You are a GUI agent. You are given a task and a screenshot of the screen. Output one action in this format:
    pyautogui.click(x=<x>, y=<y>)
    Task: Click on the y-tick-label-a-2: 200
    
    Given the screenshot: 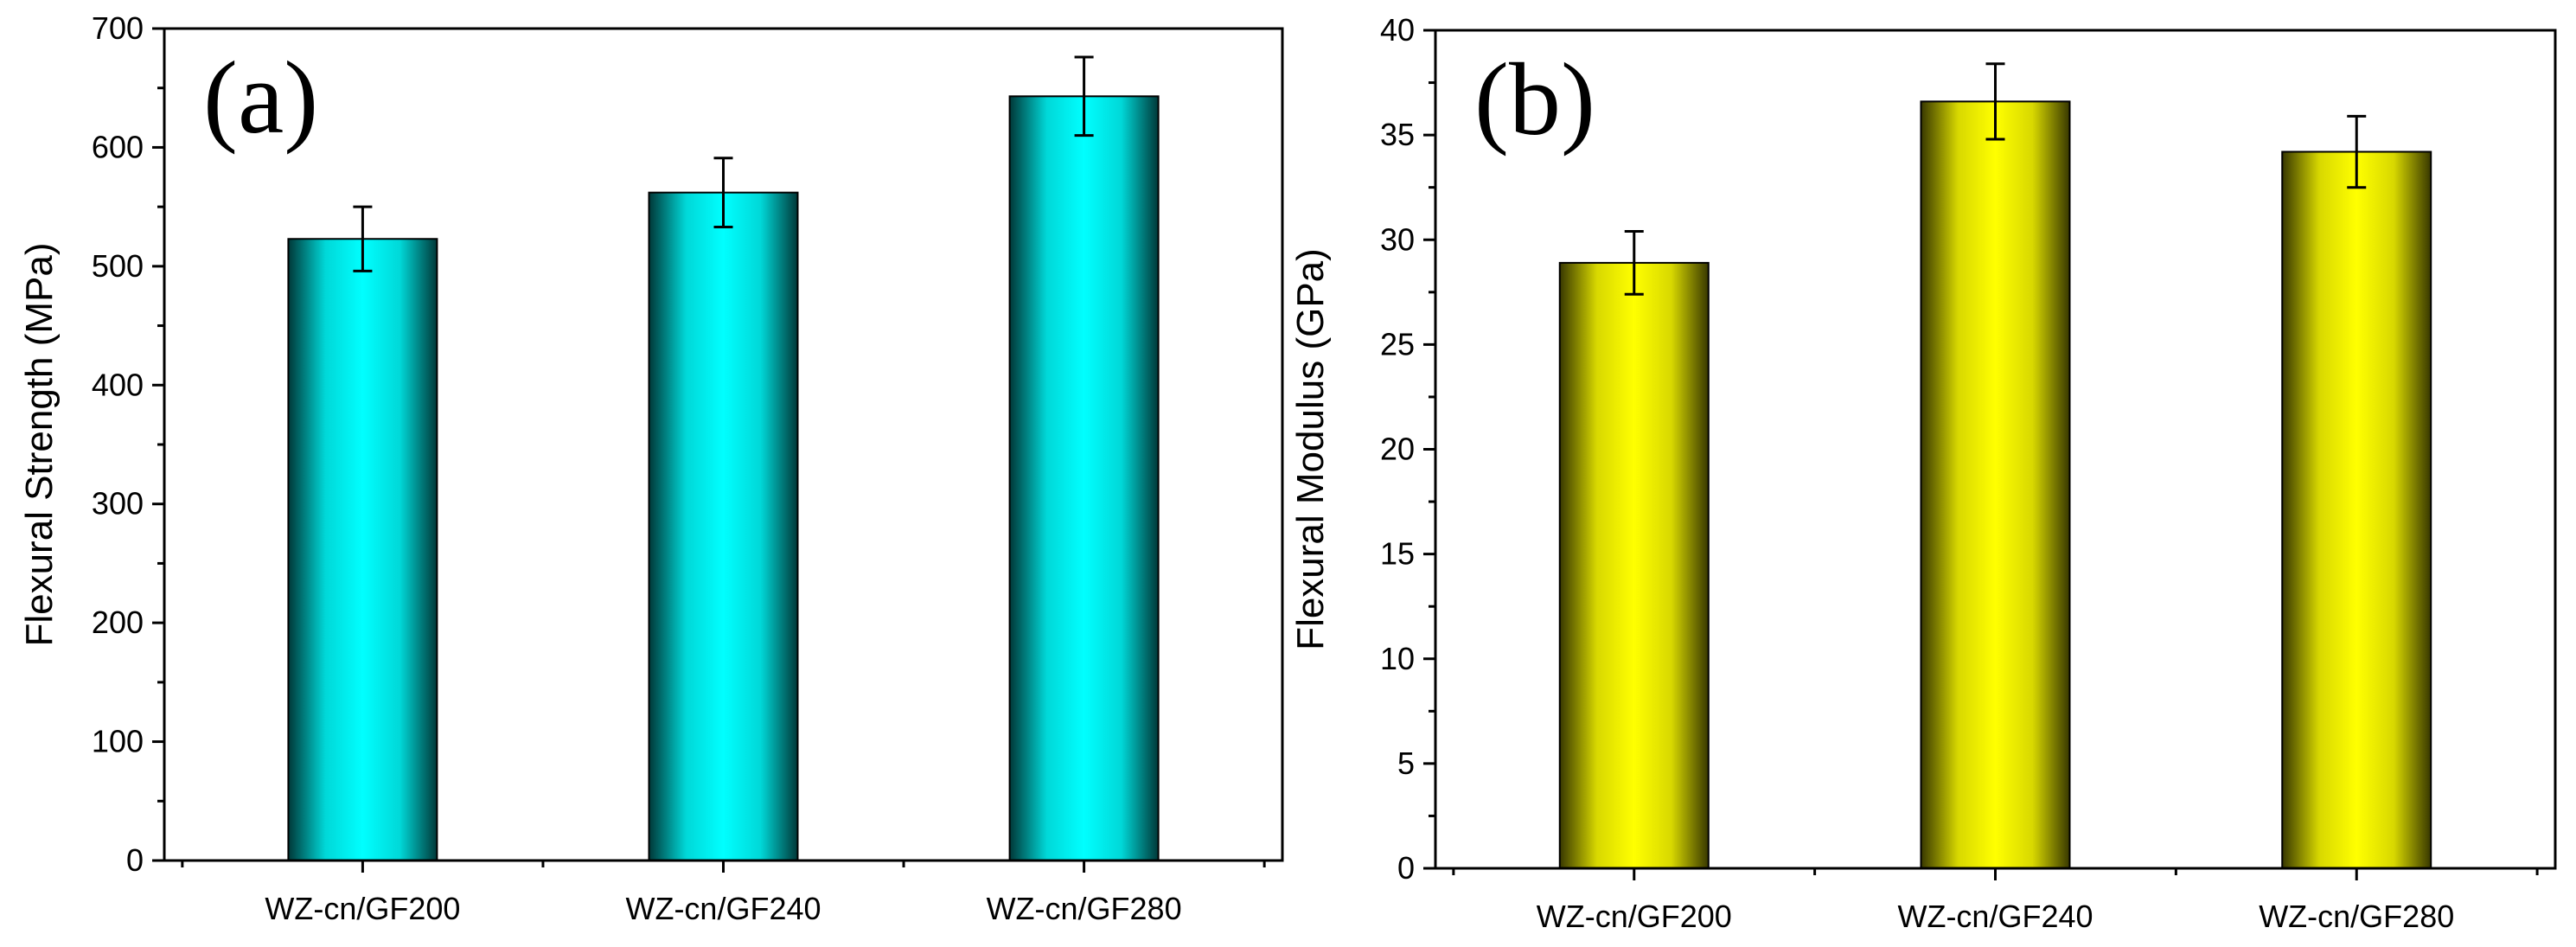 What is the action you would take?
    pyautogui.click(x=118, y=622)
    